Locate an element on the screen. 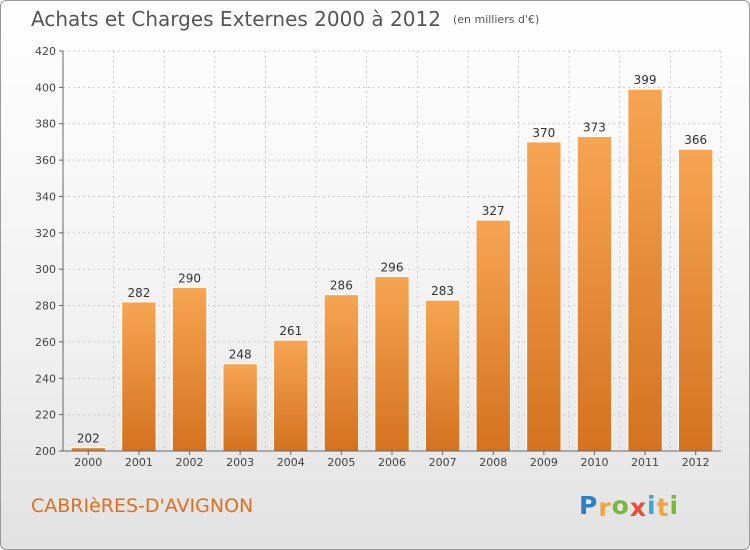 The width and height of the screenshot is (750, 550). x-tick-label: 2007 is located at coordinates (443, 462).